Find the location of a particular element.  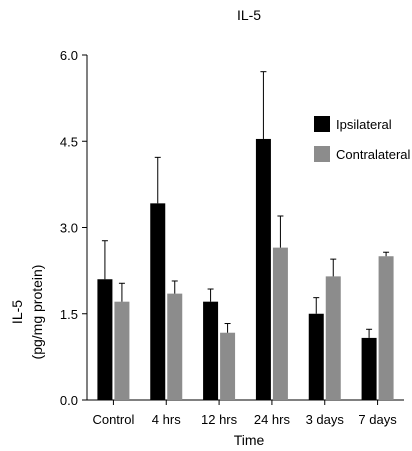

y-tick-label: 0.0 is located at coordinates (69, 400).